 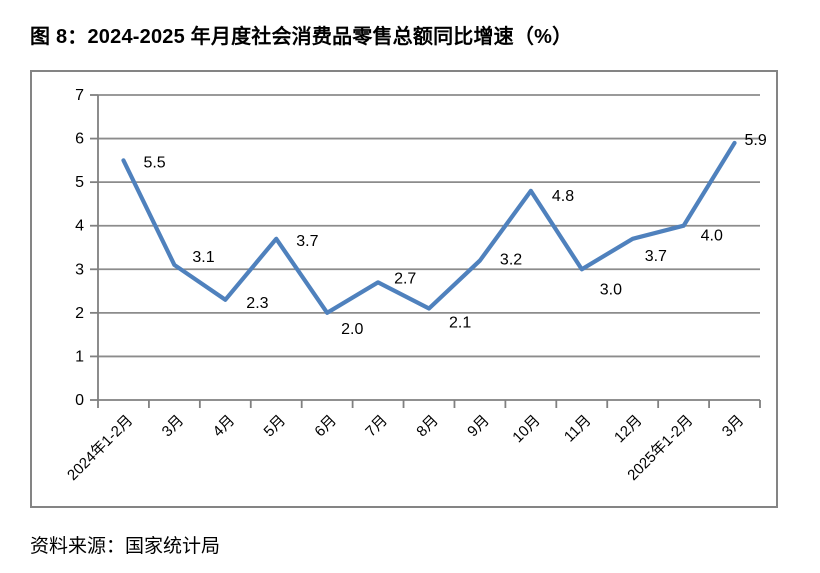 What do you see at coordinates (578, 429) in the screenshot?
I see `x-axis-label: 11月` at bounding box center [578, 429].